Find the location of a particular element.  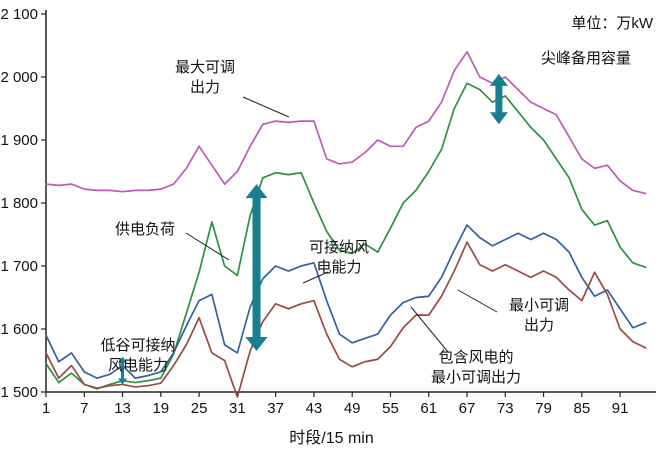

svg-text: 1 is located at coordinates (46, 408).